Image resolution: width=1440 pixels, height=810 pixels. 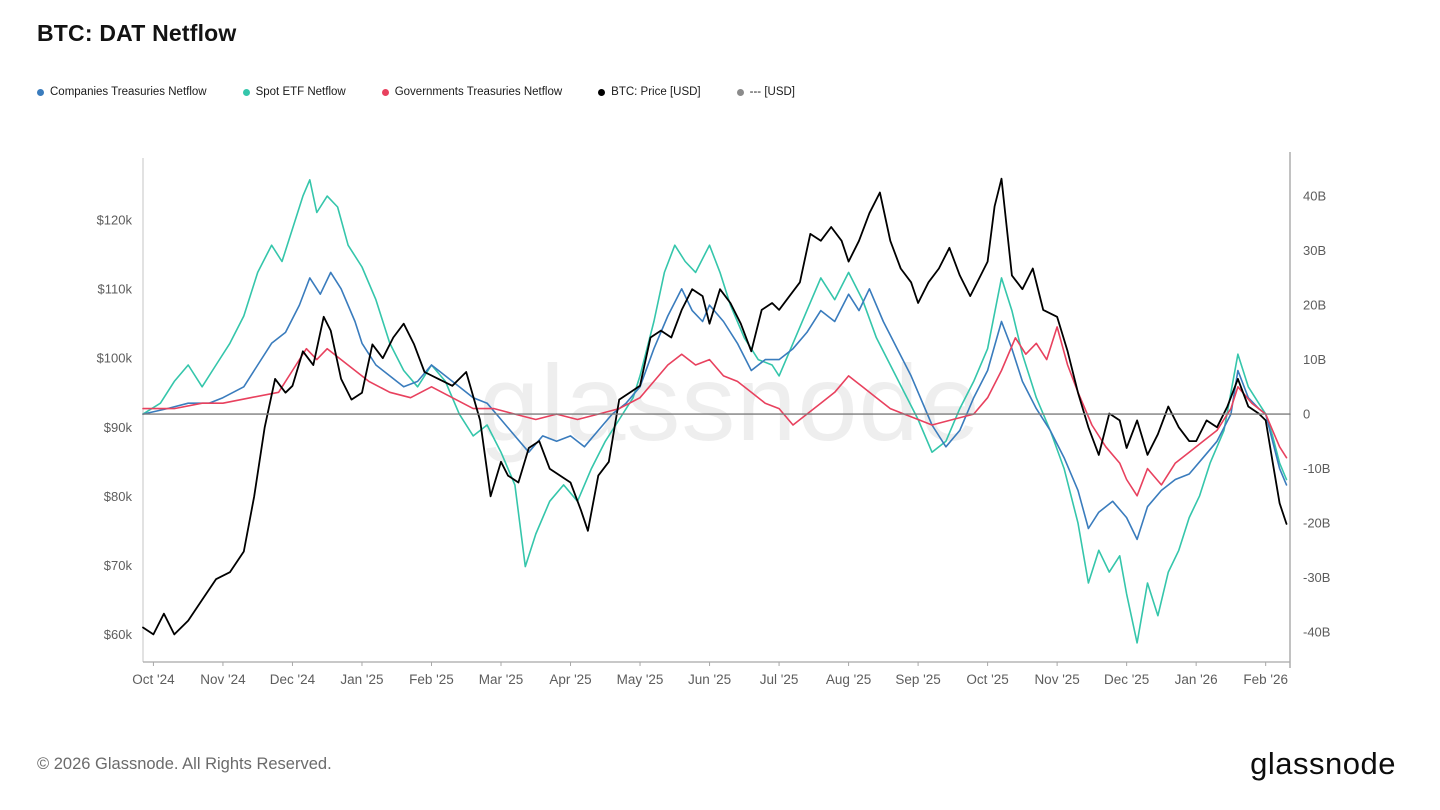 What do you see at coordinates (115, 220) in the screenshot?
I see `svg-text: $120k` at bounding box center [115, 220].